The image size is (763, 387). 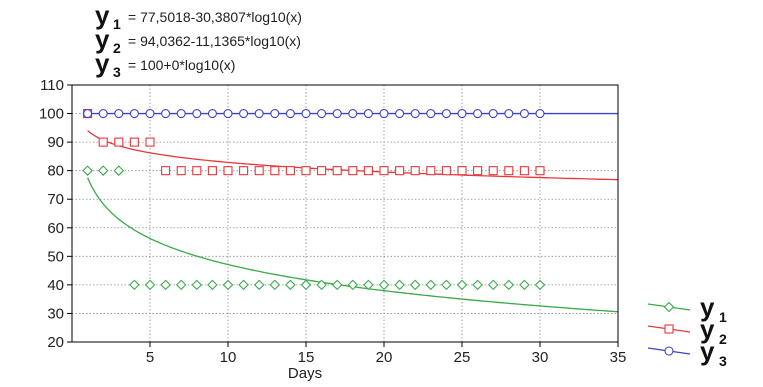 I want to click on legend-label-y2: y, so click(x=707, y=329).